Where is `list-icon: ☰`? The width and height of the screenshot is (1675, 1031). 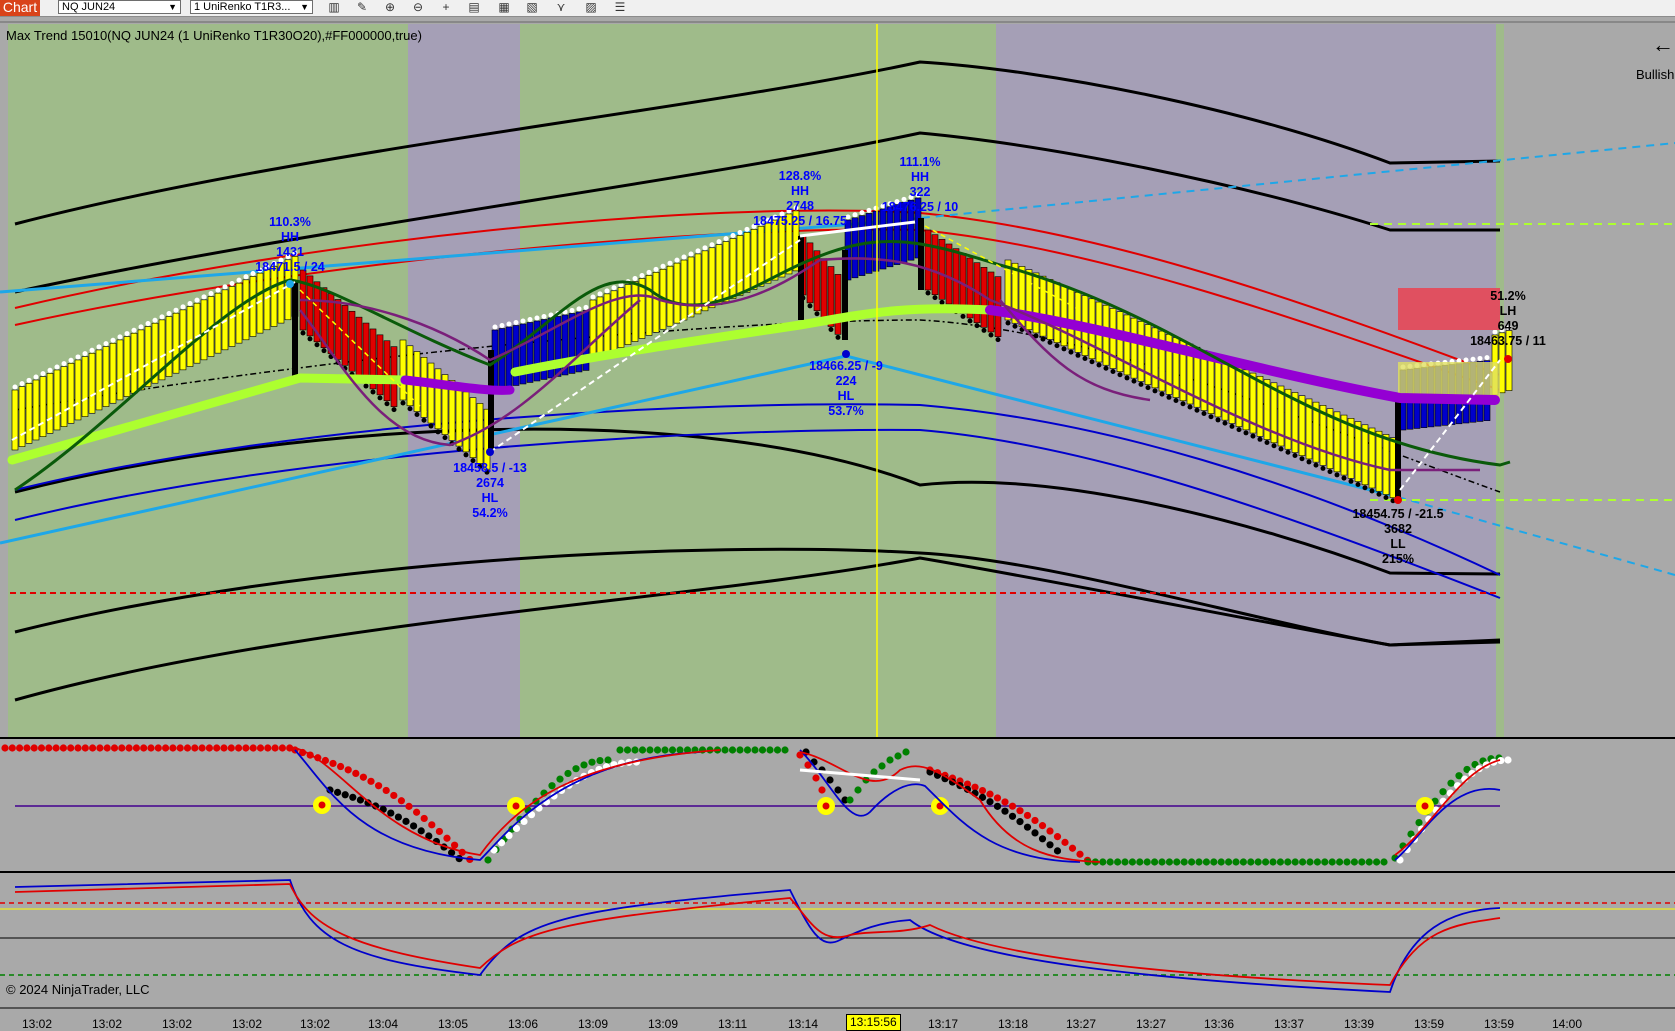
list-icon: ☰ is located at coordinates (620, 7).